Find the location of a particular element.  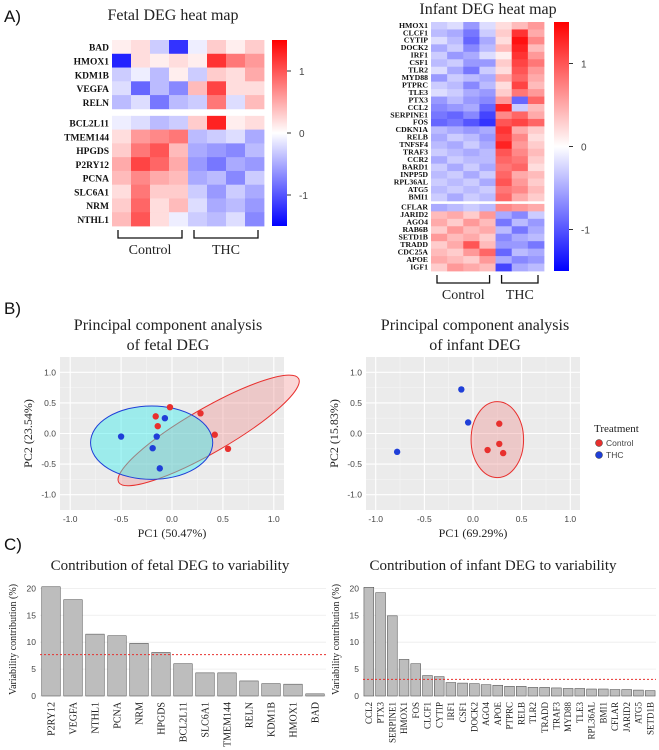

row-label: PTPRC is located at coordinates (415, 84).